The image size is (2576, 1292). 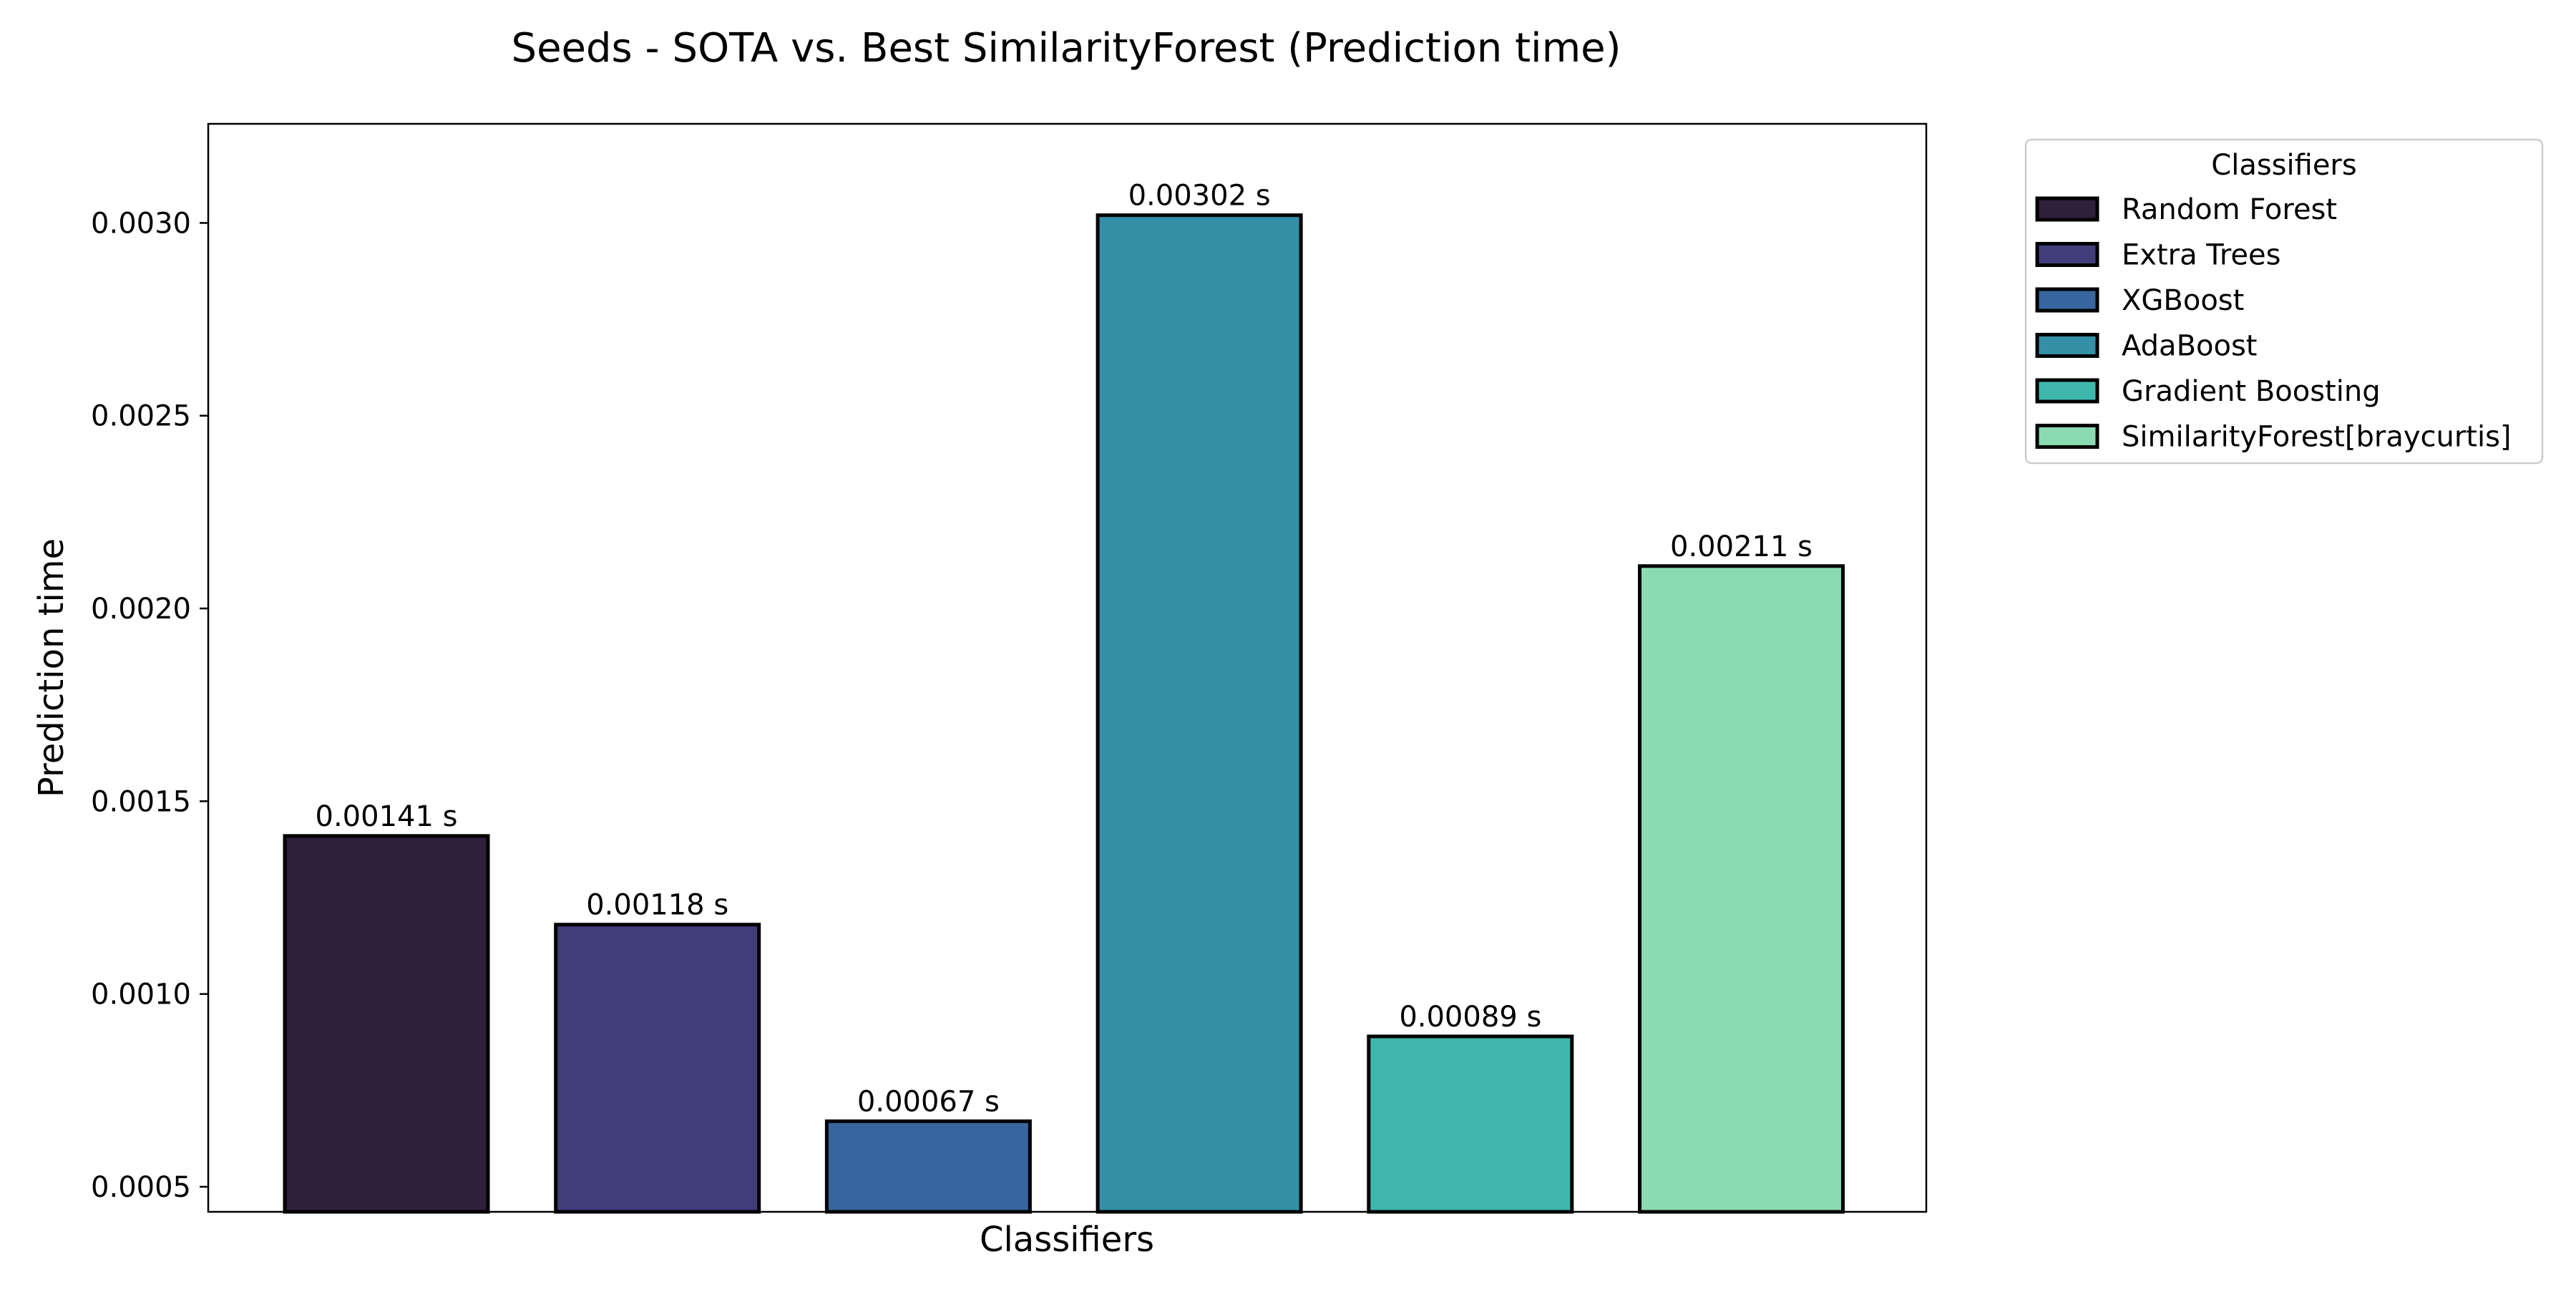 What do you see at coordinates (2201, 255) in the screenshot?
I see `legend-entry-label: Extra Trees` at bounding box center [2201, 255].